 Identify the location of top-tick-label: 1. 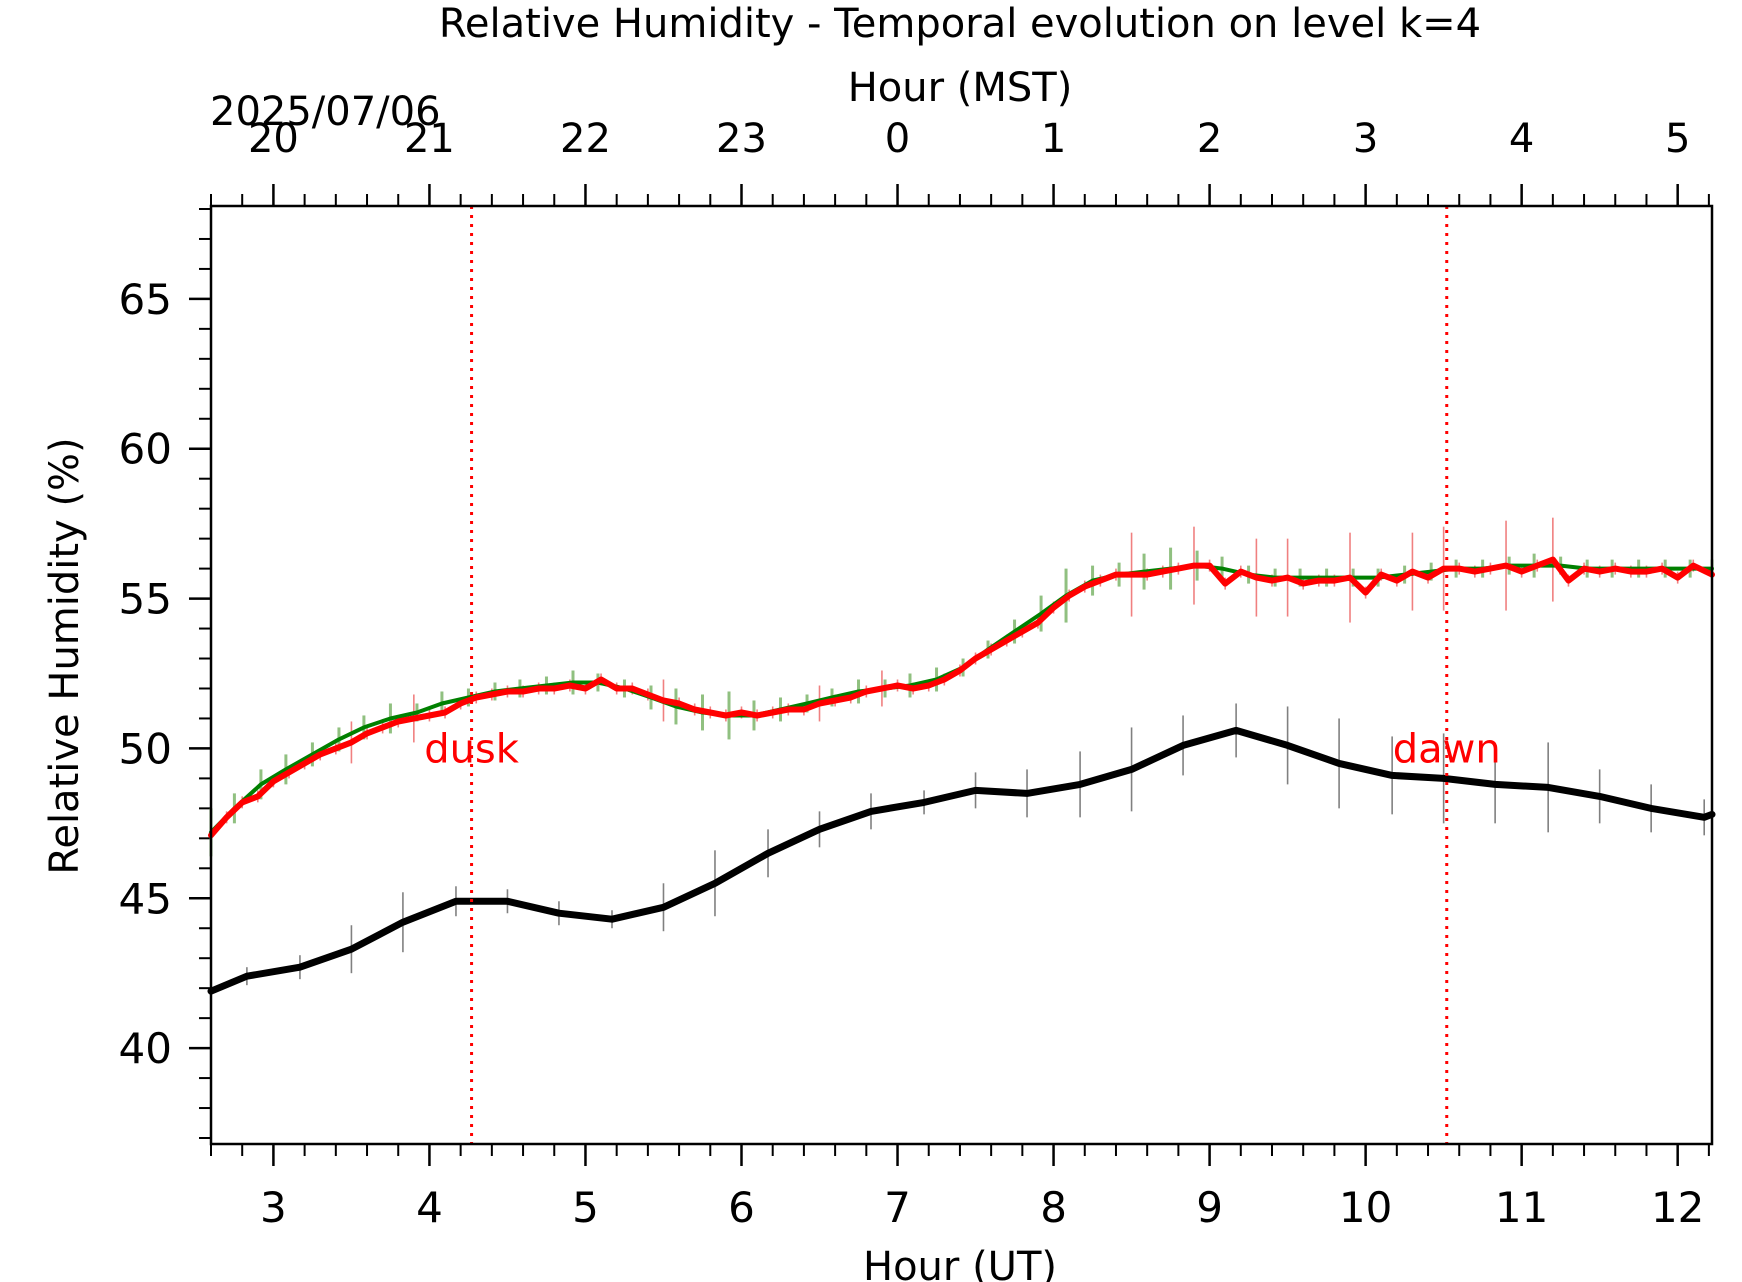
(1053, 139).